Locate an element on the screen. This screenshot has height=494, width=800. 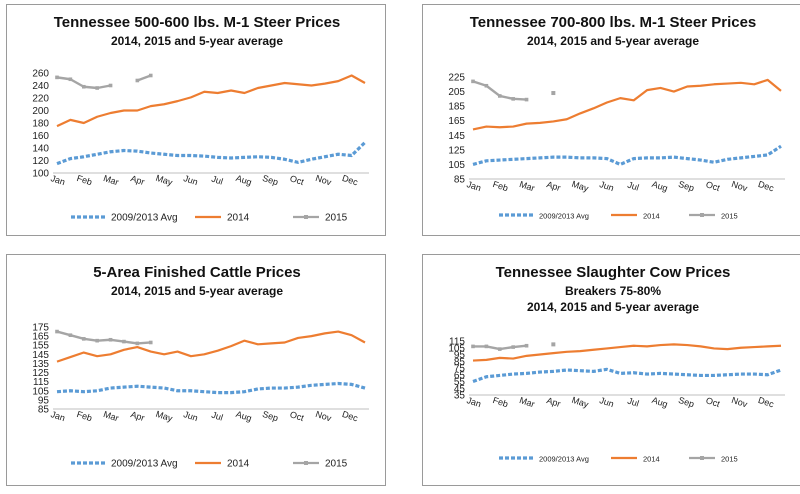
y-tick-label: 145 is located at coordinates (456, 136).